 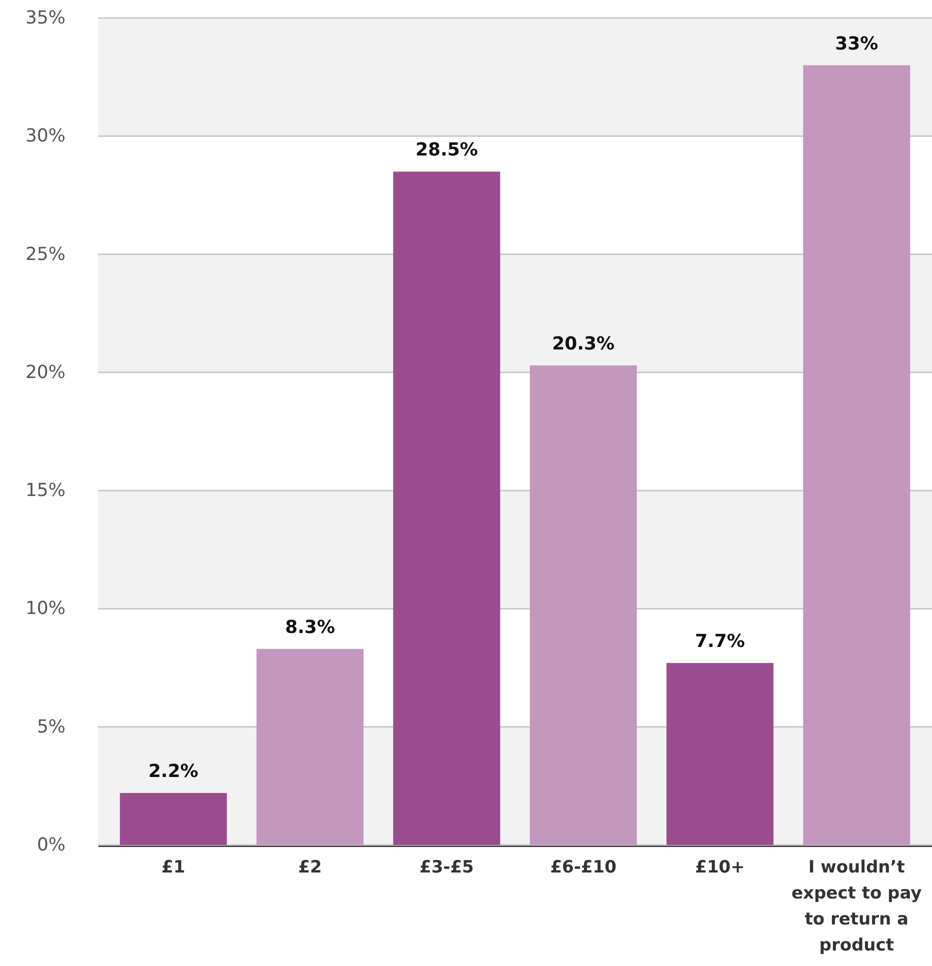 What do you see at coordinates (51, 727) in the screenshot?
I see `y-tick-label: 5%` at bounding box center [51, 727].